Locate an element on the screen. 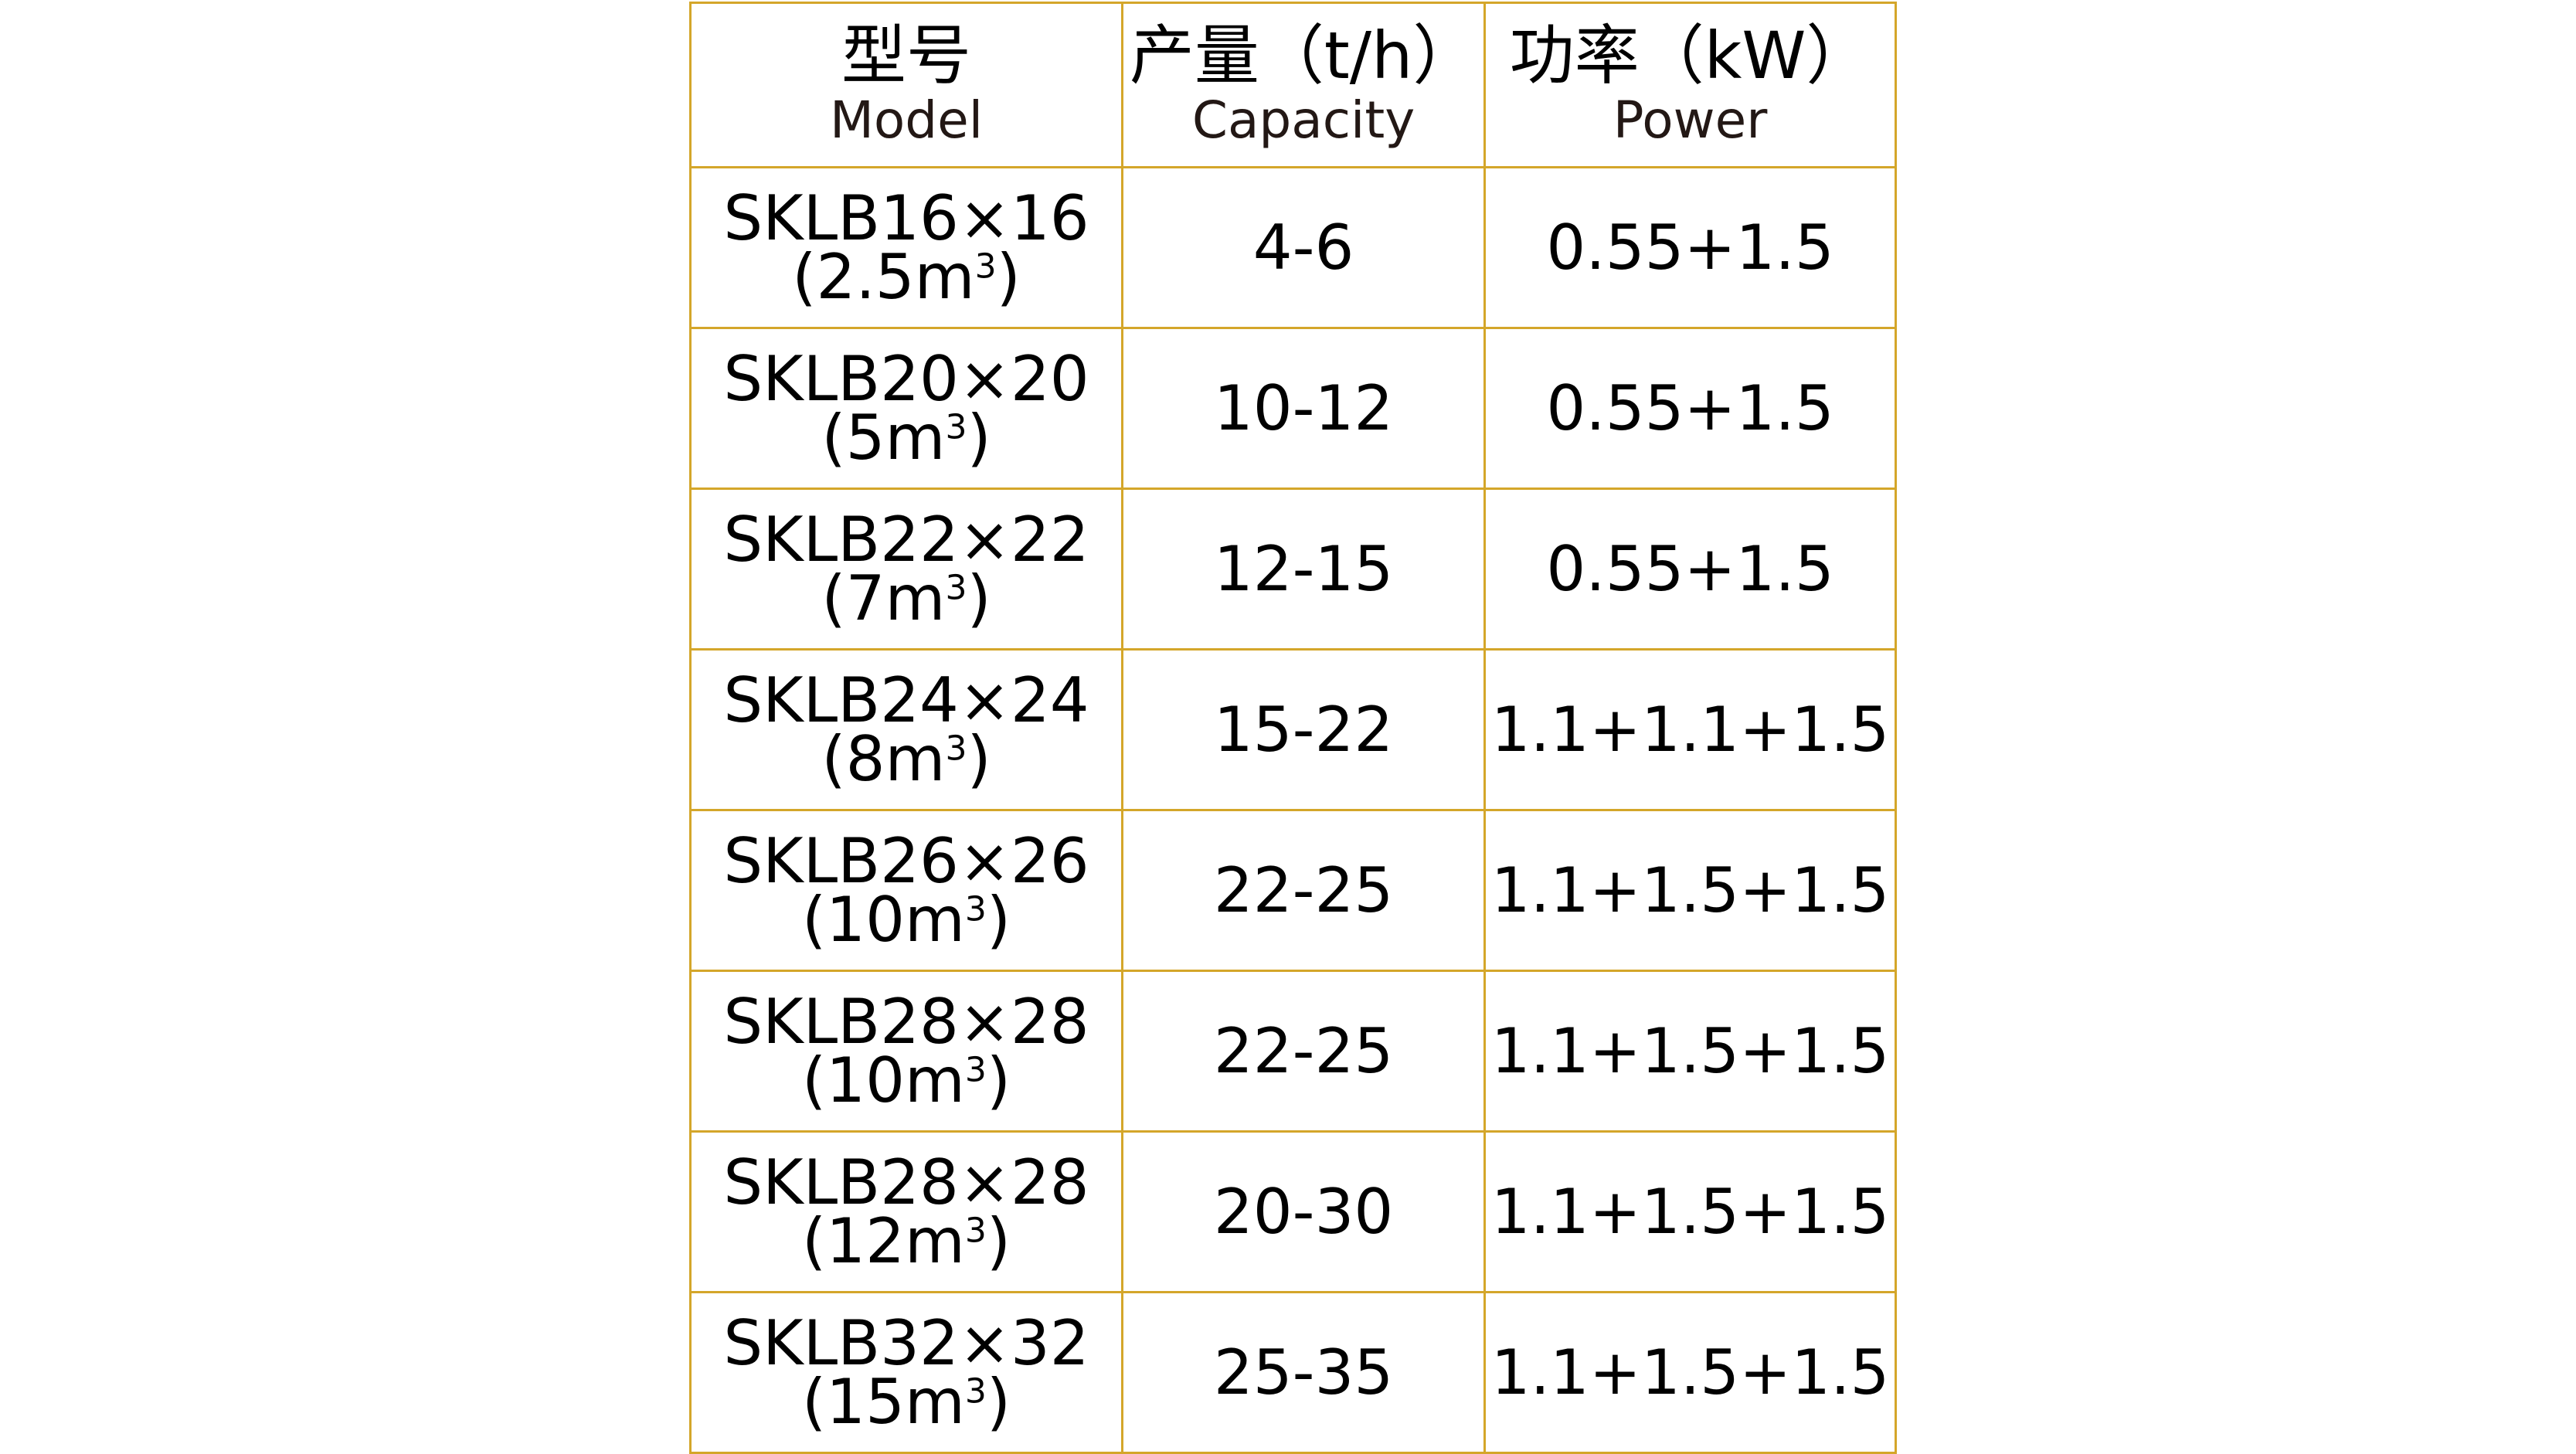 The width and height of the screenshot is (2576, 1454). table-row: SKLB24×24 (8m3) 15-22 1.1+1.1+1.5 is located at coordinates (1292, 729).